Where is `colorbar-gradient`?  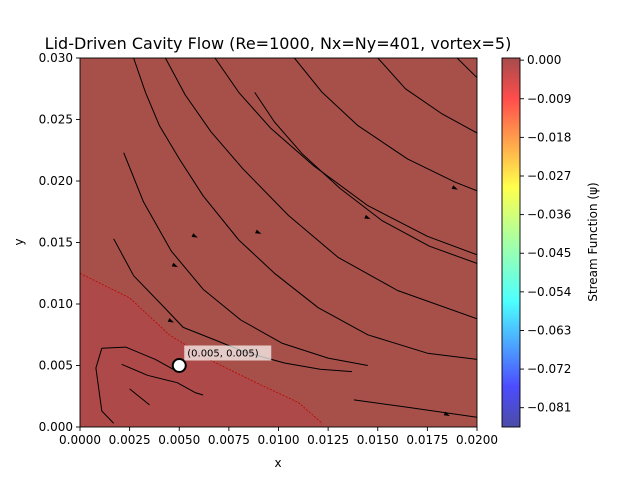
colorbar-gradient is located at coordinates (511, 242).